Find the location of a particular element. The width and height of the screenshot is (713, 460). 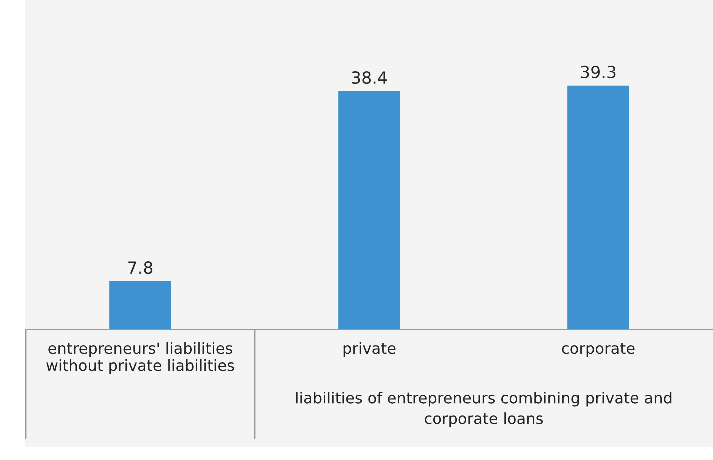

x-tick-label: entrepreneurs' liabilities without private liabilities is located at coordinates (140, 358).